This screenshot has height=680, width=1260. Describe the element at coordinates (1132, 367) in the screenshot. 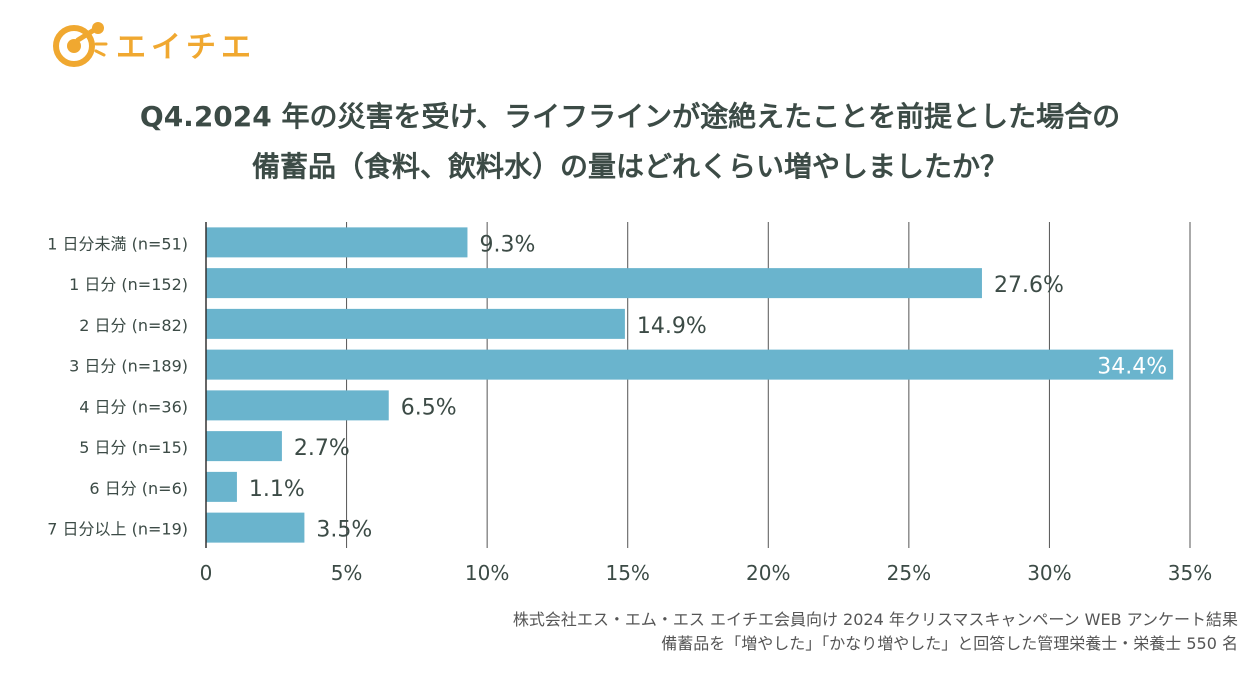

I see `data-label: 34.4%` at that location.